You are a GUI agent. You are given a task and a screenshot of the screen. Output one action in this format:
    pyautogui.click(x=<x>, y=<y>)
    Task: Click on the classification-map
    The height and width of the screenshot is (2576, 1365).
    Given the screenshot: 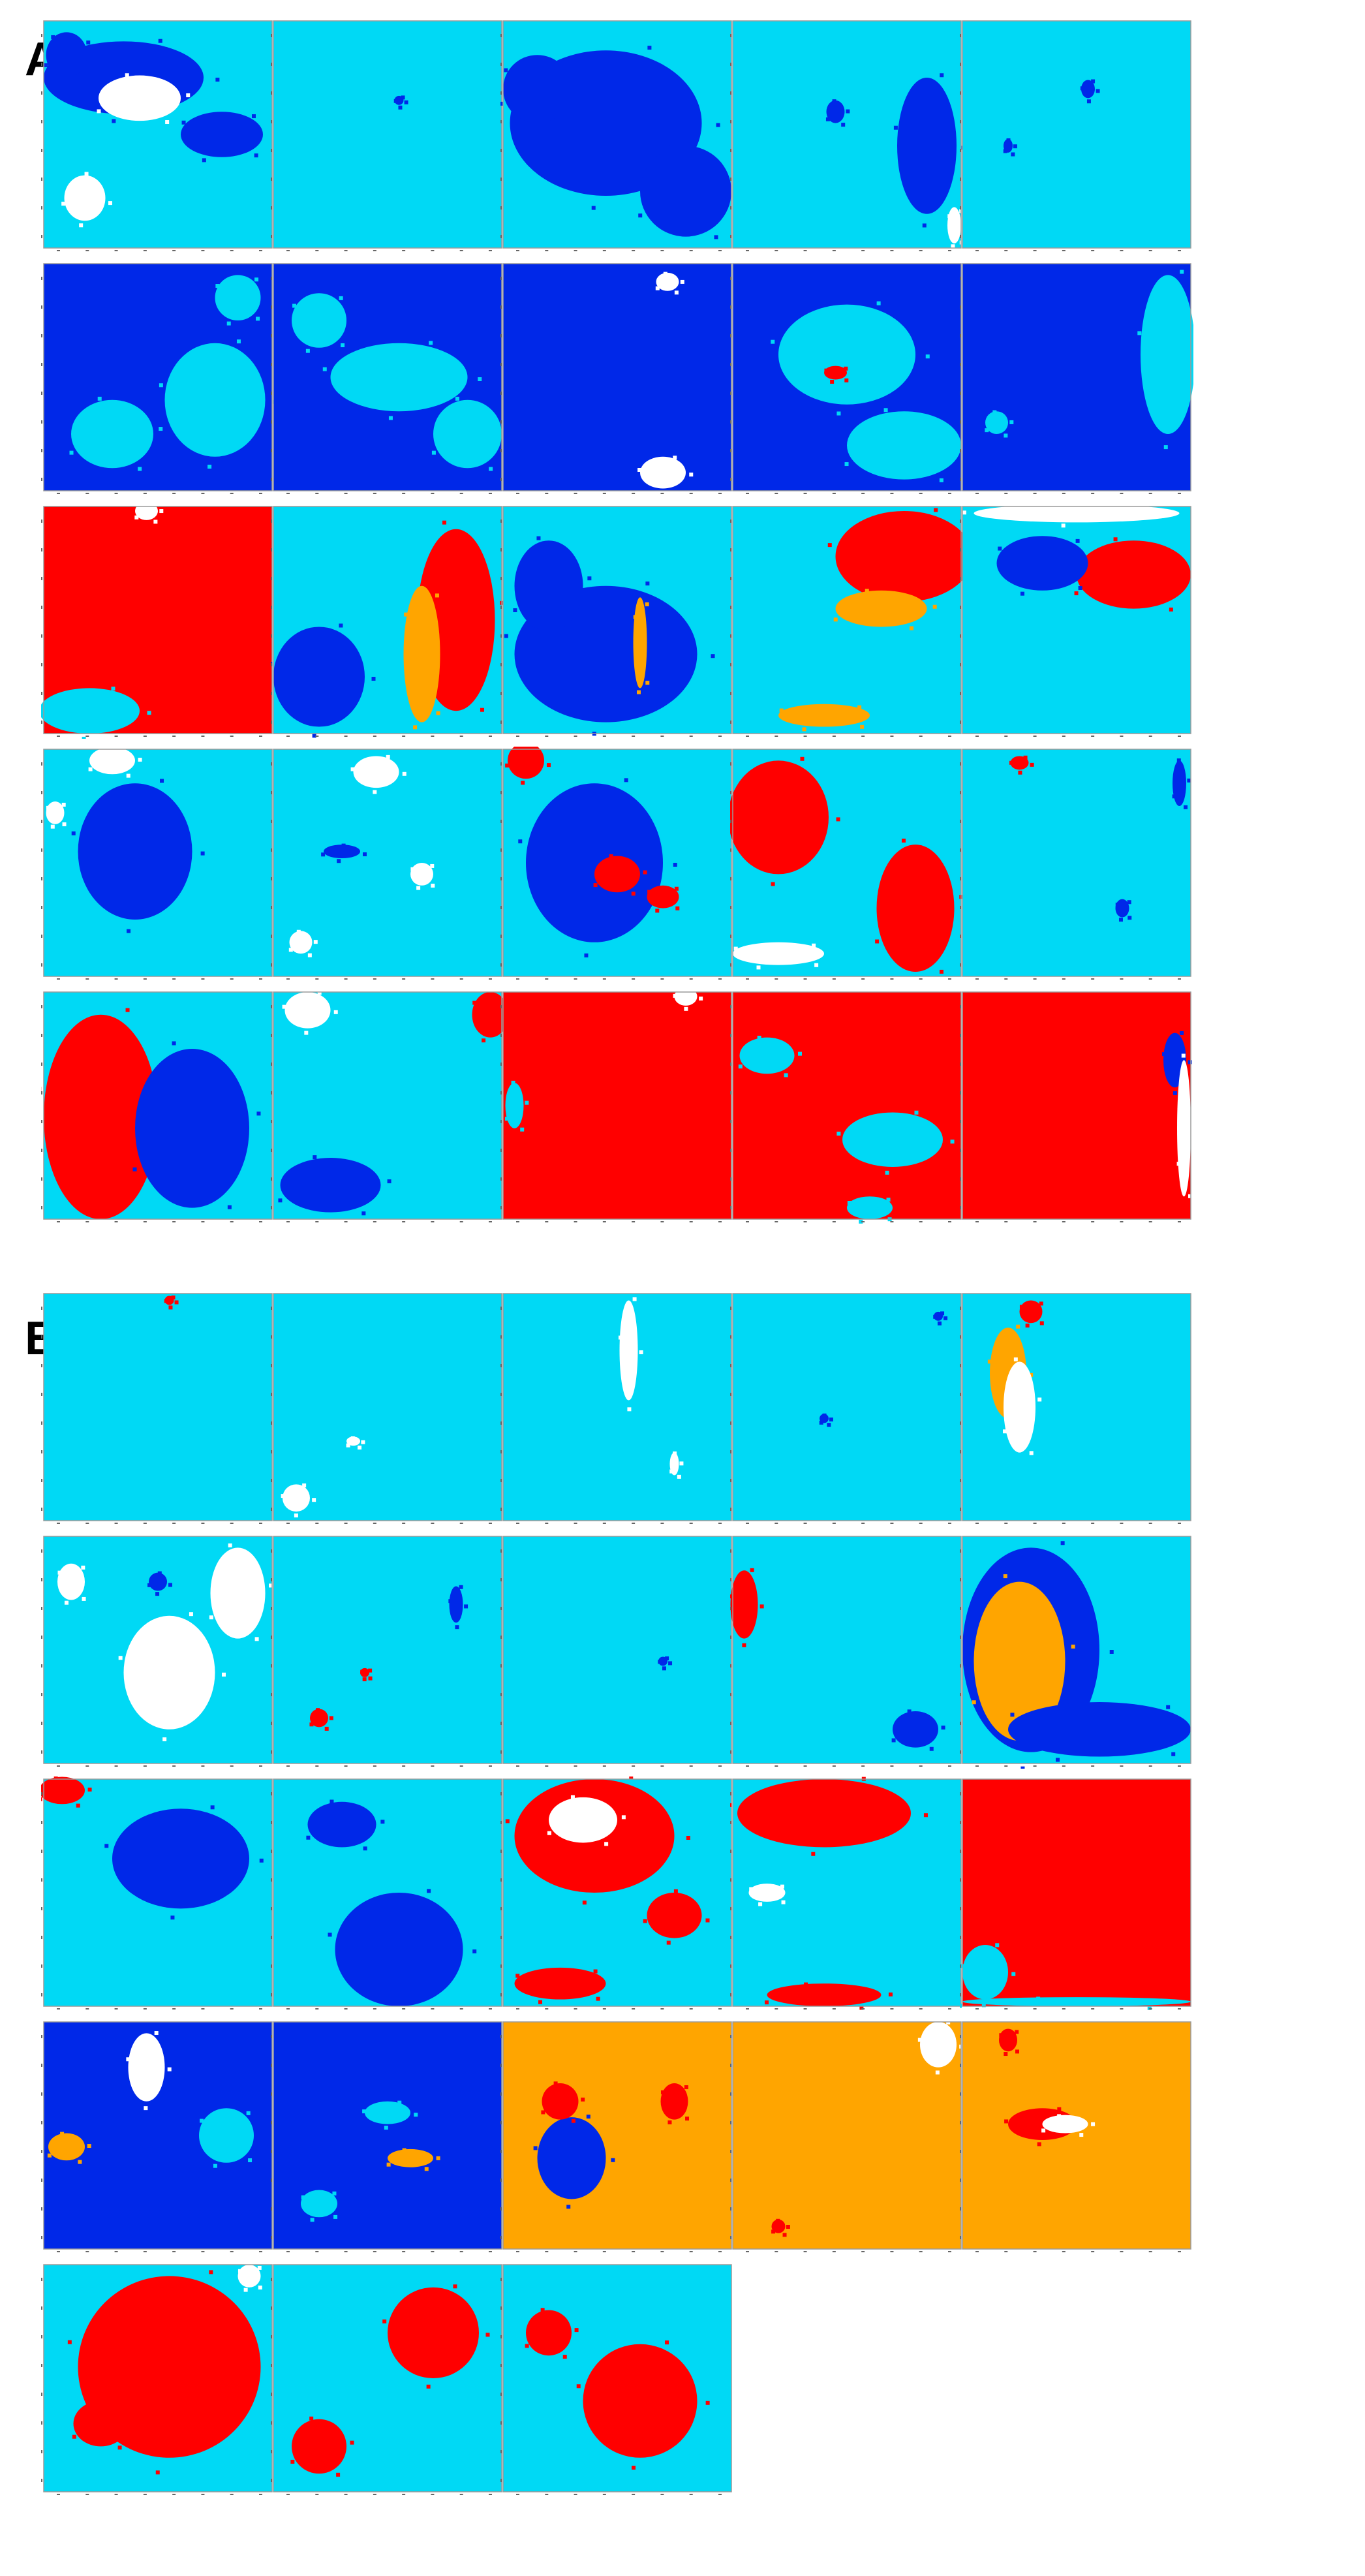 What is the action you would take?
    pyautogui.click(x=386, y=1651)
    